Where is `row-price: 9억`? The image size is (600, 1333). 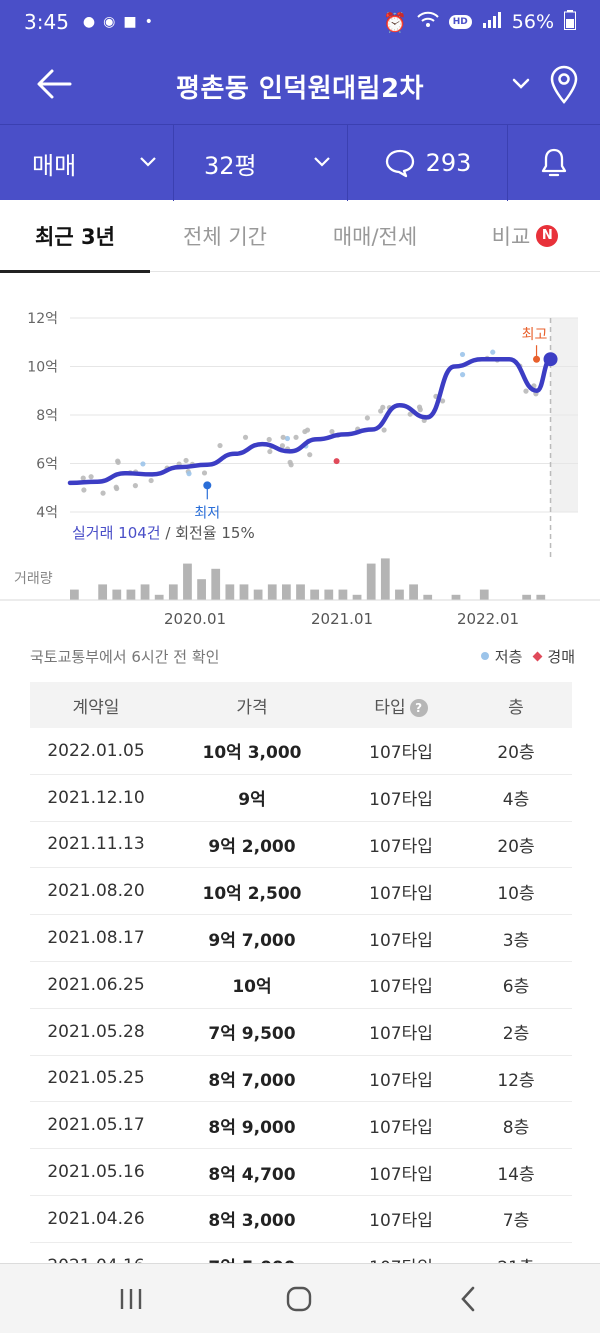
row-price: 9억 is located at coordinates (252, 800).